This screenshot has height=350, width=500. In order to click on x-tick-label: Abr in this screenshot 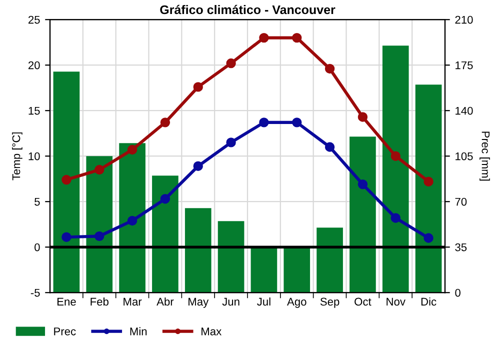, I will do `click(165, 301)`.